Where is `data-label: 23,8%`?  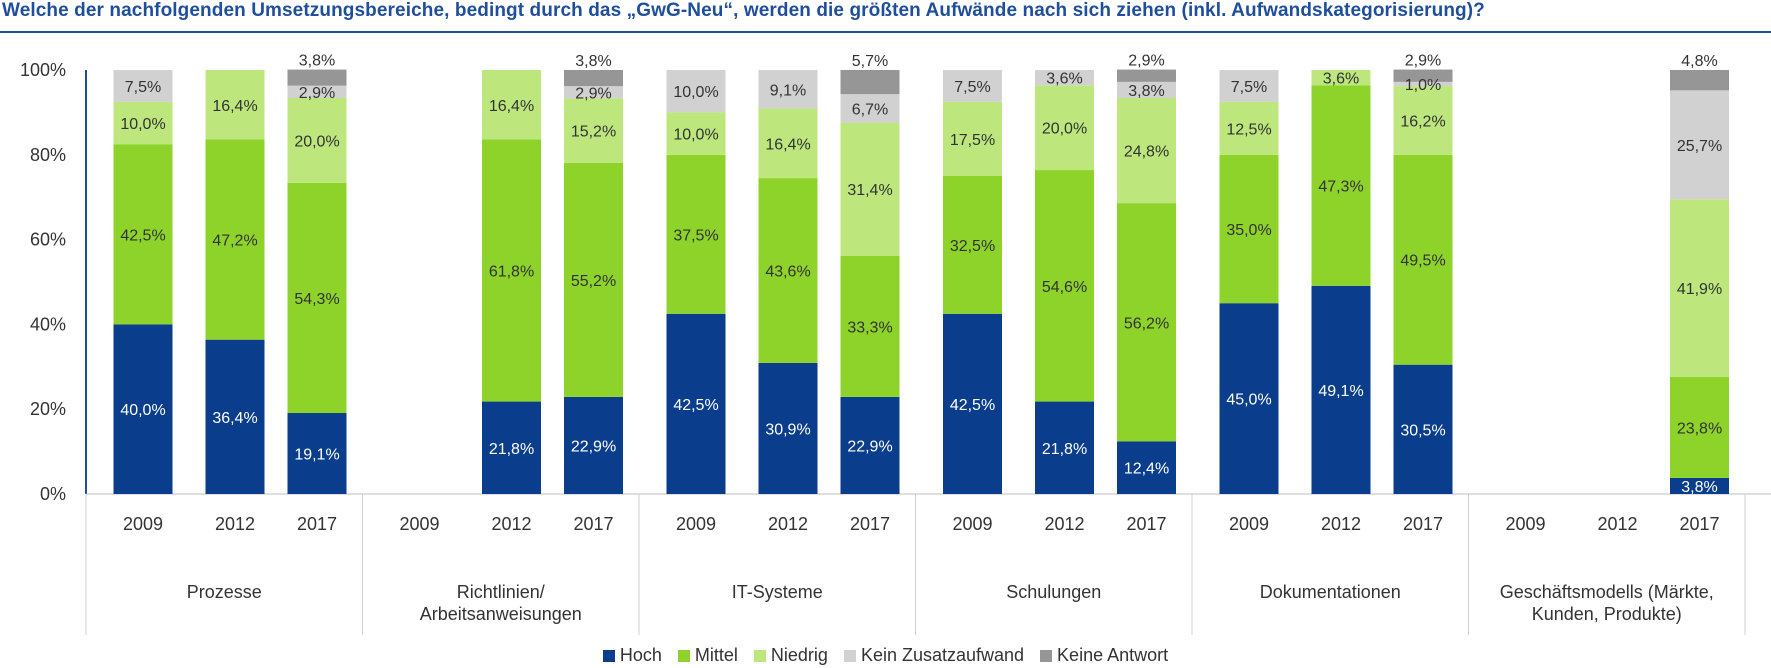 data-label: 23,8% is located at coordinates (1699, 428).